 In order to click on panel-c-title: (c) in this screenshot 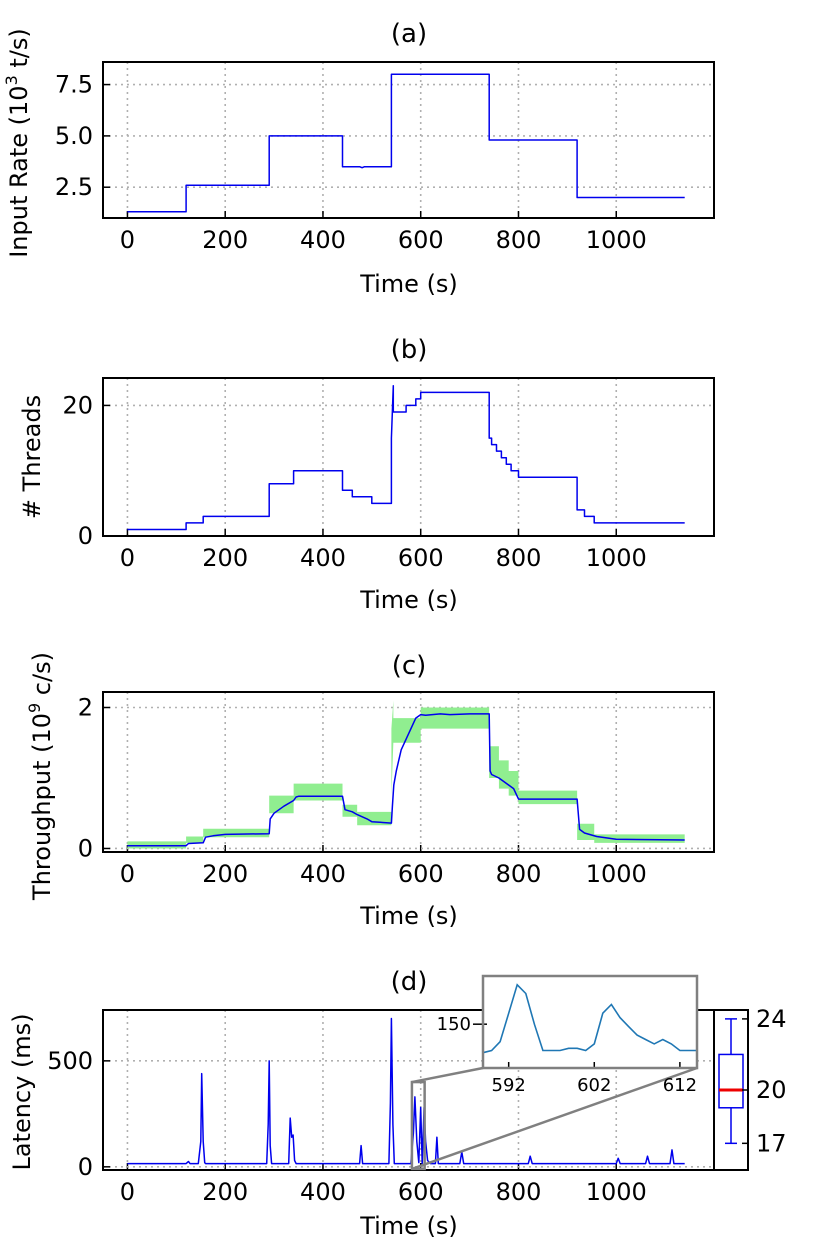, I will do `click(409, 666)`.